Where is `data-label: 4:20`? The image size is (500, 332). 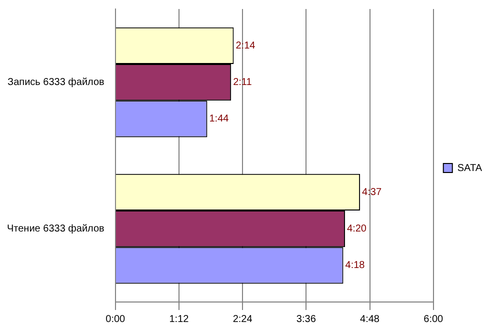 data-label: 4:20 is located at coordinates (357, 229).